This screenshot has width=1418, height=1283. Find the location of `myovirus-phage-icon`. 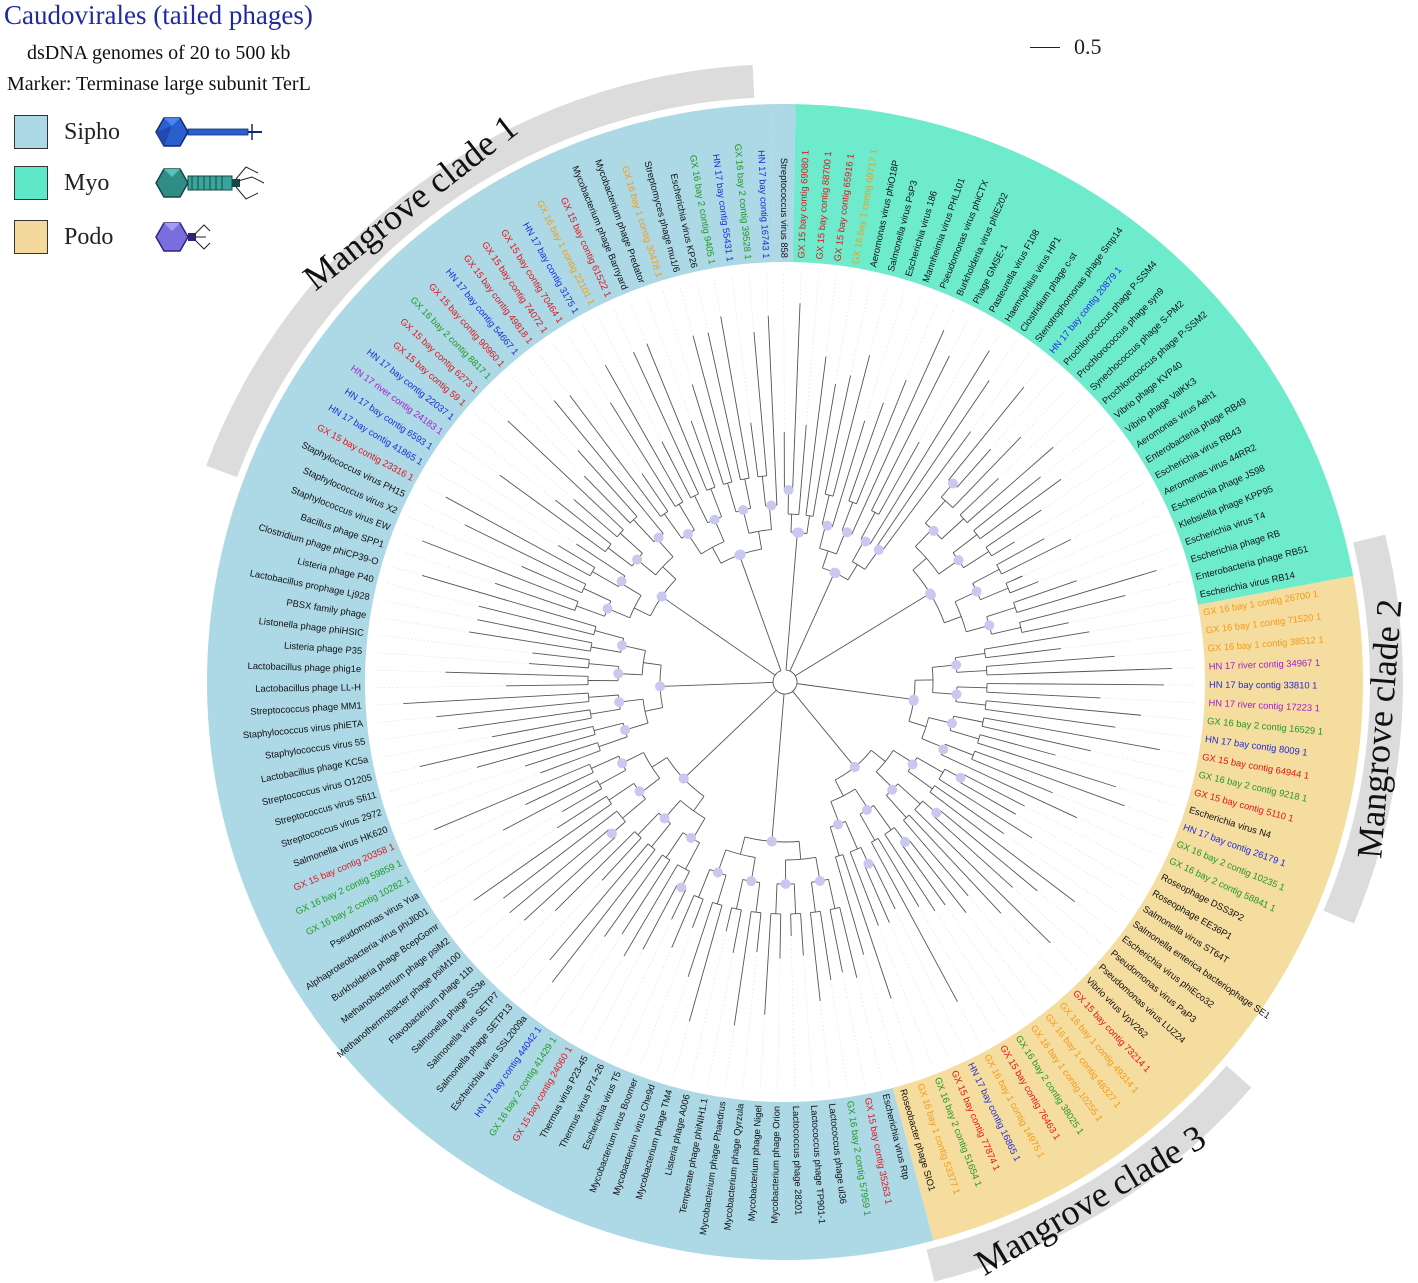

myovirus-phage-icon is located at coordinates (210, 183).